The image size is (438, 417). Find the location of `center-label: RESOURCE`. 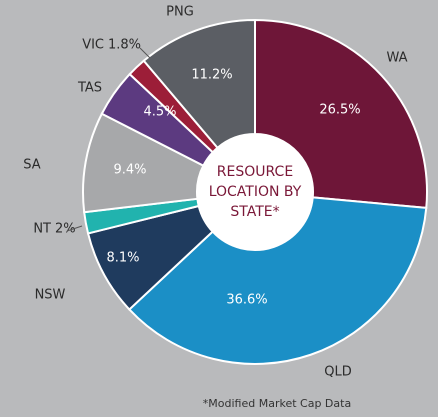

center-label: RESOURCE is located at coordinates (255, 172).